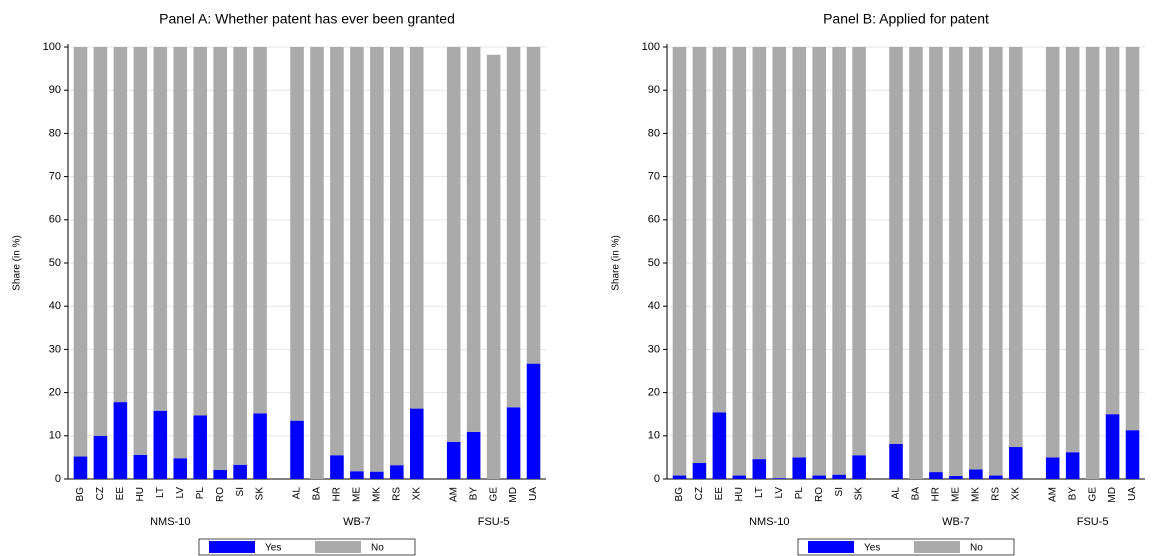 This screenshot has height=556, width=1163. What do you see at coordinates (55, 220) in the screenshot?
I see `y-tick-label: 60` at bounding box center [55, 220].